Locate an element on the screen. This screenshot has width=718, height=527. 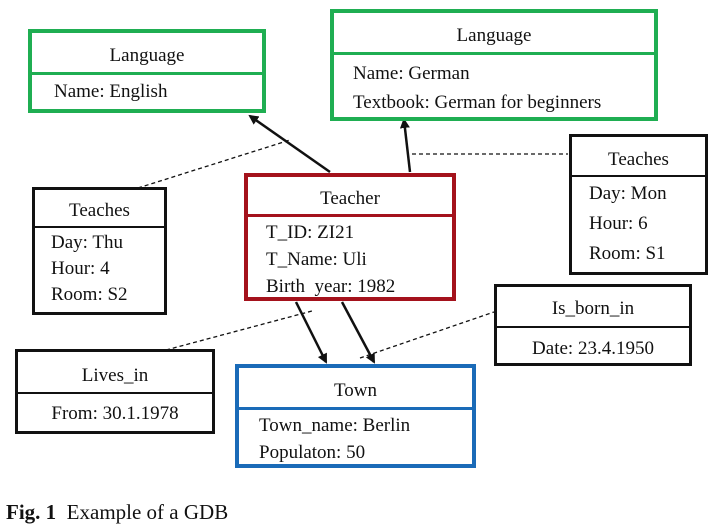
edge-property-is-born-in: Is_born_in Date: 23.4.1950 is located at coordinates (593, 325).